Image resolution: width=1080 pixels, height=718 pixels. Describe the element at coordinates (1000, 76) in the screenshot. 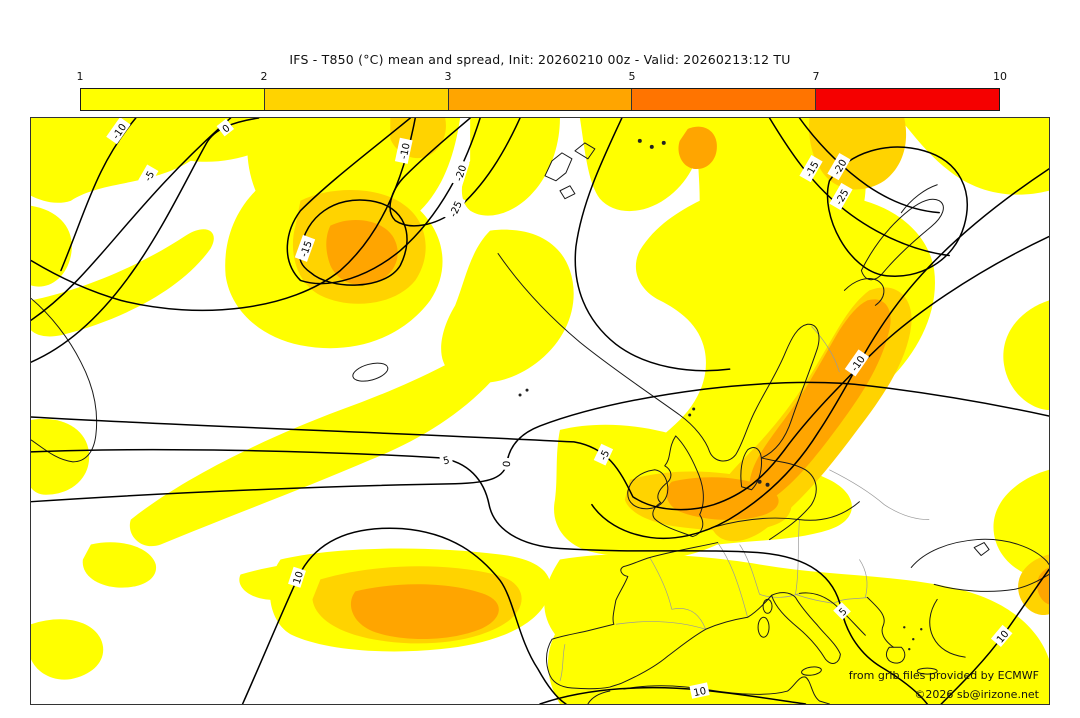

I see `legend-tick-10: 10` at that location.